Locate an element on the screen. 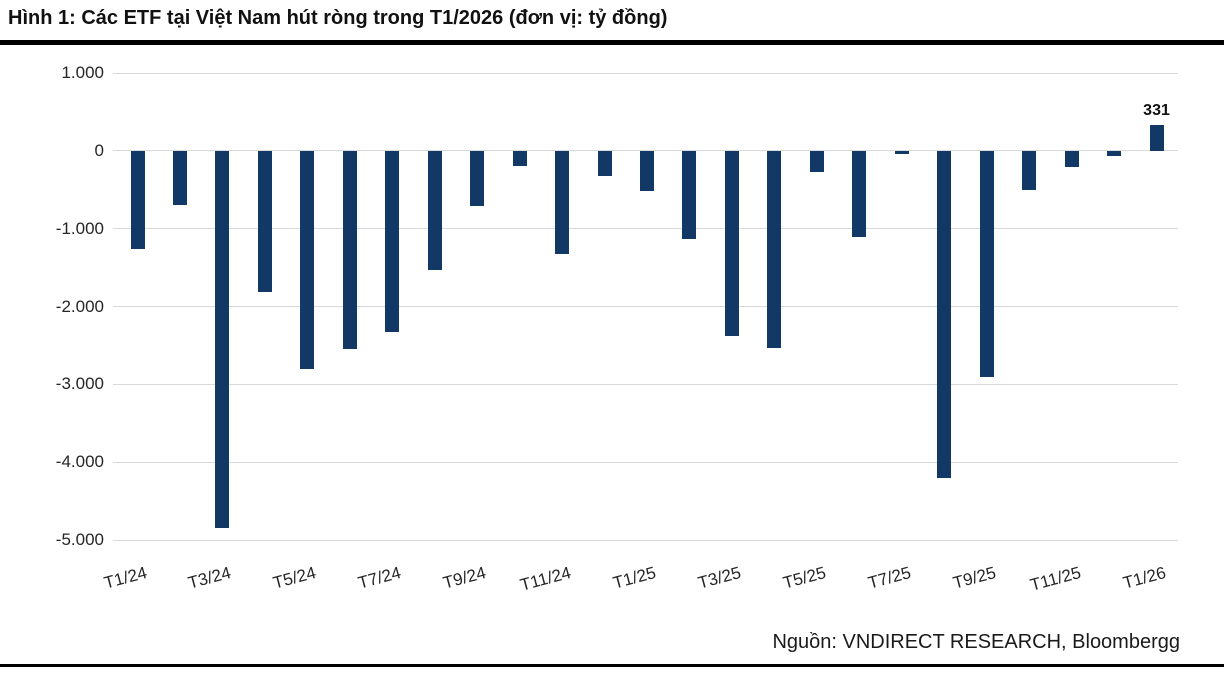 The image size is (1224, 690). x-axis-tick-label: T3/25 is located at coordinates (719, 578).